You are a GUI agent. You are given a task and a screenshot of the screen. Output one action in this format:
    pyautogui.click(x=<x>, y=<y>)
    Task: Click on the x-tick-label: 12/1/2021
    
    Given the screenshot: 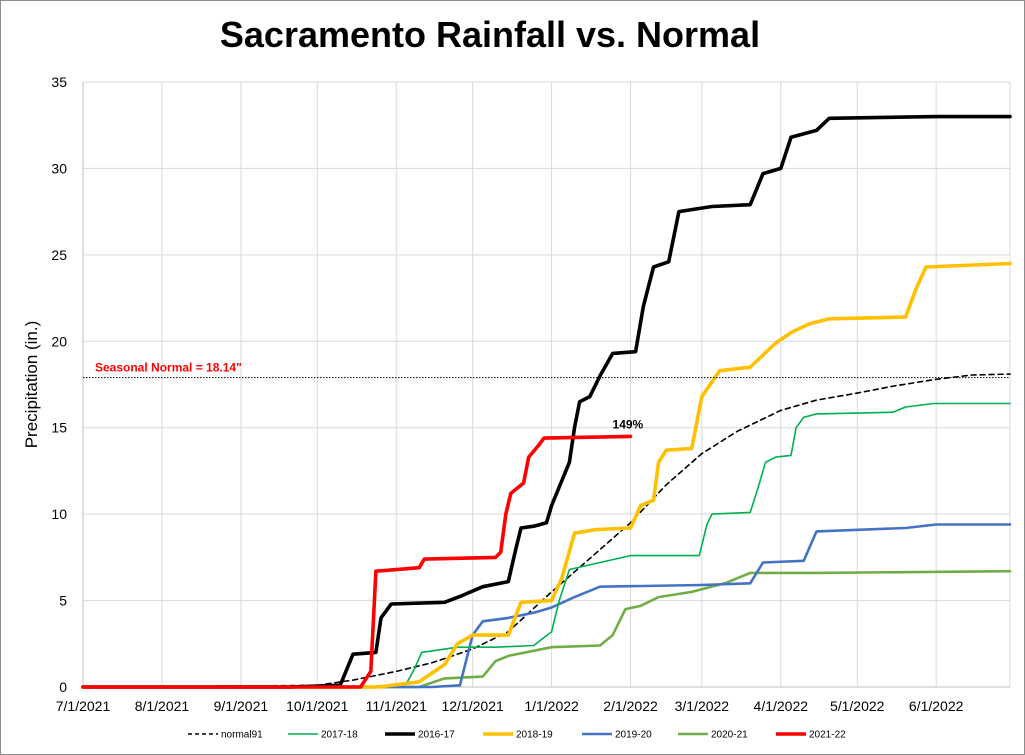 What is the action you would take?
    pyautogui.click(x=472, y=706)
    